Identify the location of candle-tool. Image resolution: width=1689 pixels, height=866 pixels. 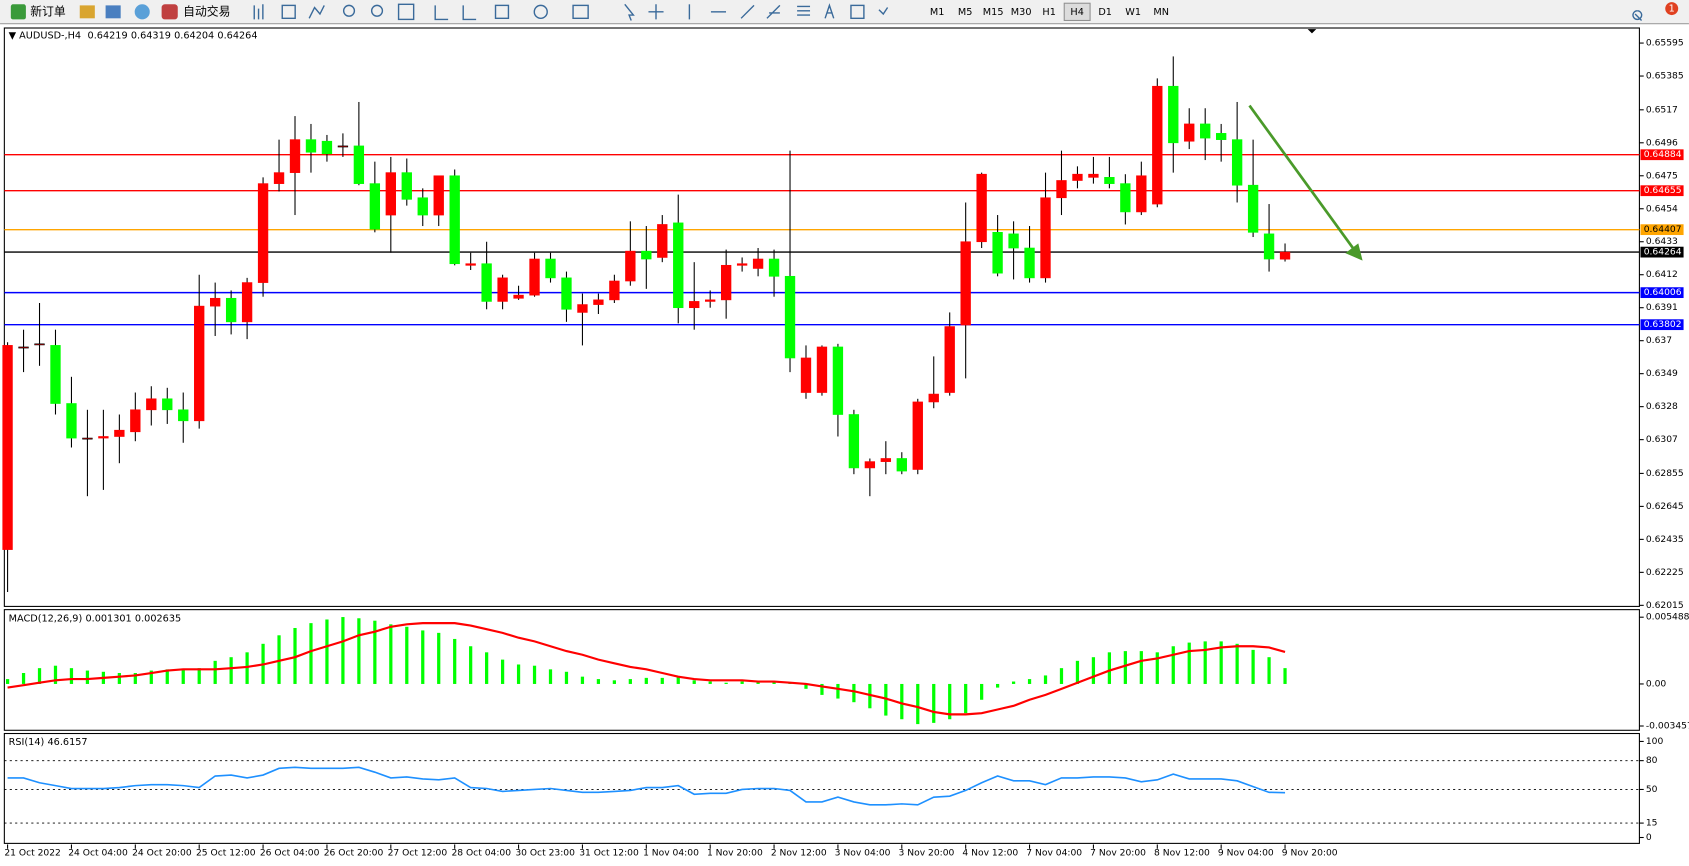
(288, 12).